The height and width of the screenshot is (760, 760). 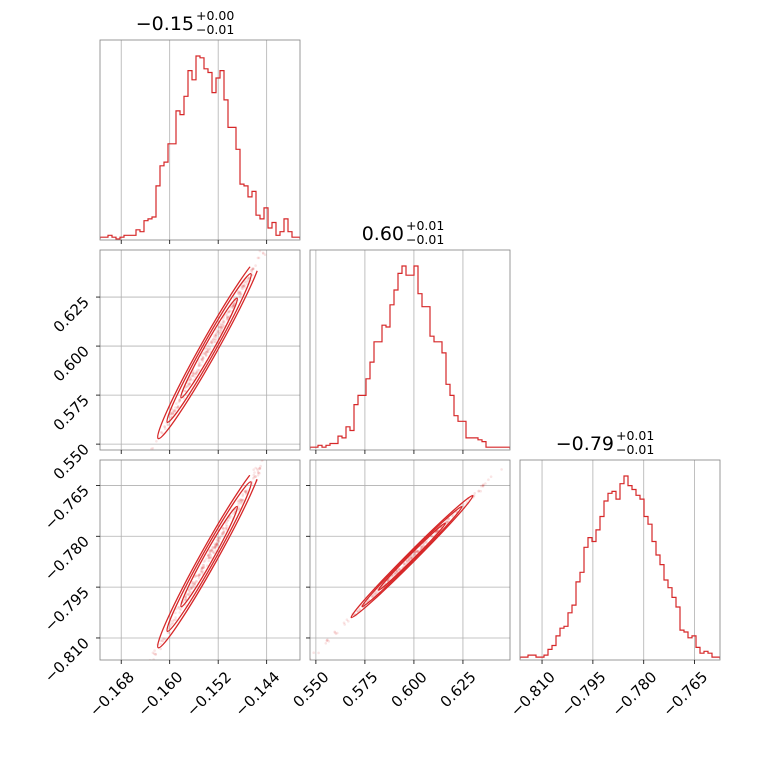 I want to click on x-tick-label: −0.160, so click(x=160, y=694).